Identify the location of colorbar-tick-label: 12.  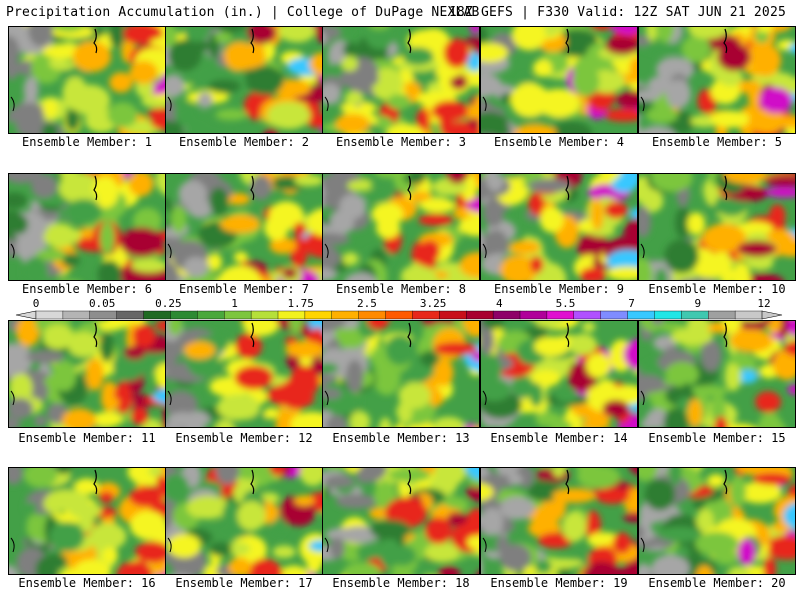
(764, 303).